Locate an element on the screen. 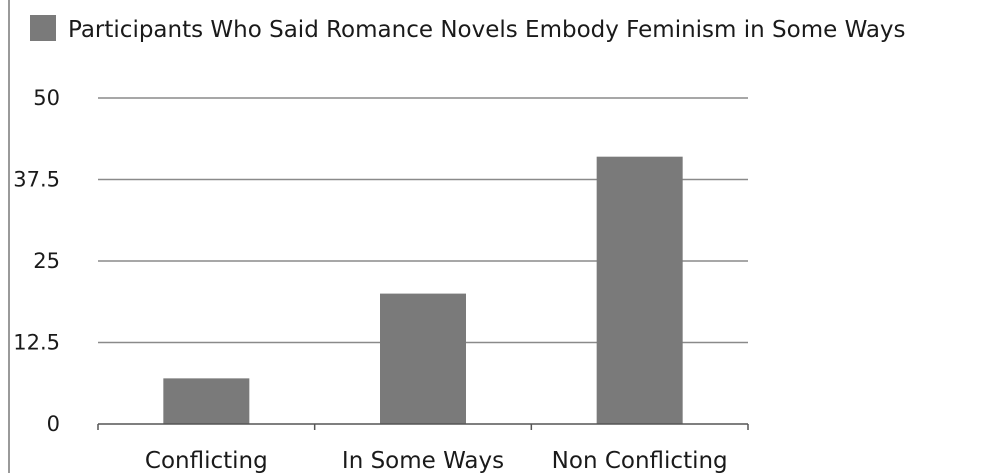  y-tick-label: 50 is located at coordinates (46, 98).